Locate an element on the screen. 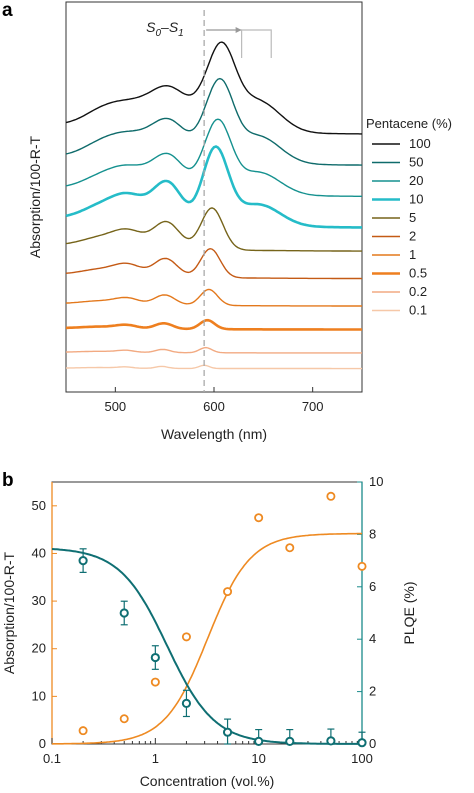 This screenshot has height=793, width=474. legend-label-2: 2 is located at coordinates (412, 236).